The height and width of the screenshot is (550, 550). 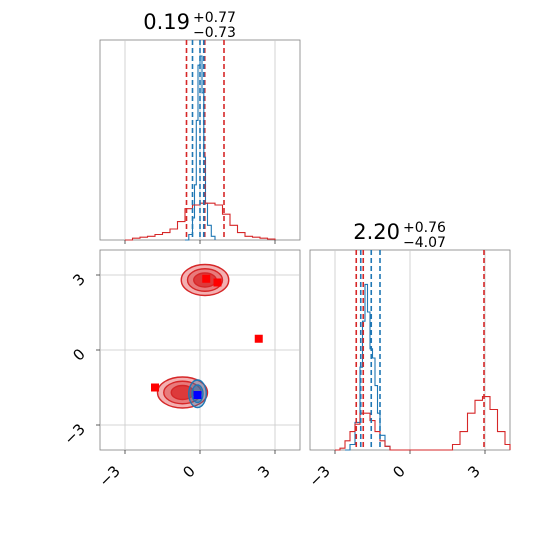 I want to click on title-param1-value: 2.20, so click(x=376, y=232).